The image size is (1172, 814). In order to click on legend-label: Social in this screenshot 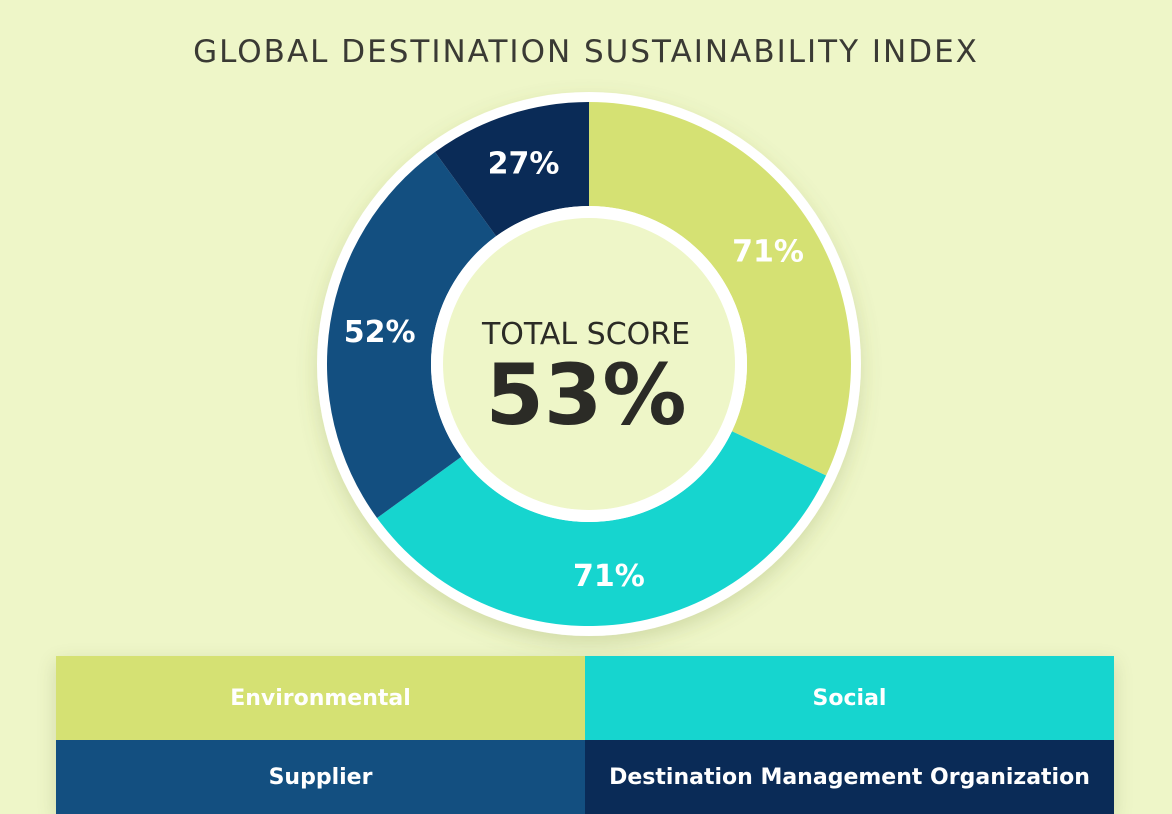, I will do `click(849, 698)`.